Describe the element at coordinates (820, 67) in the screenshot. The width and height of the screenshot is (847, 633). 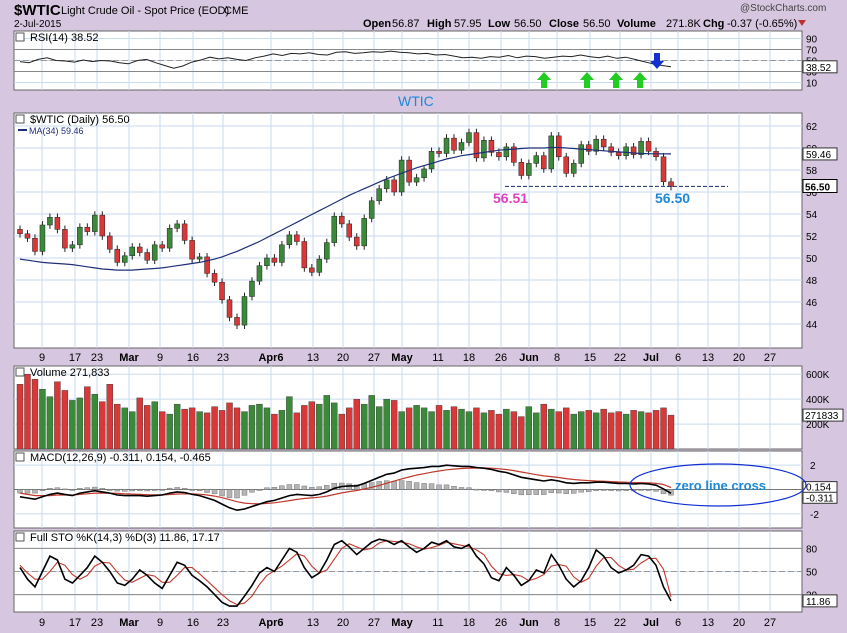
I see `rsi-current-box` at that location.